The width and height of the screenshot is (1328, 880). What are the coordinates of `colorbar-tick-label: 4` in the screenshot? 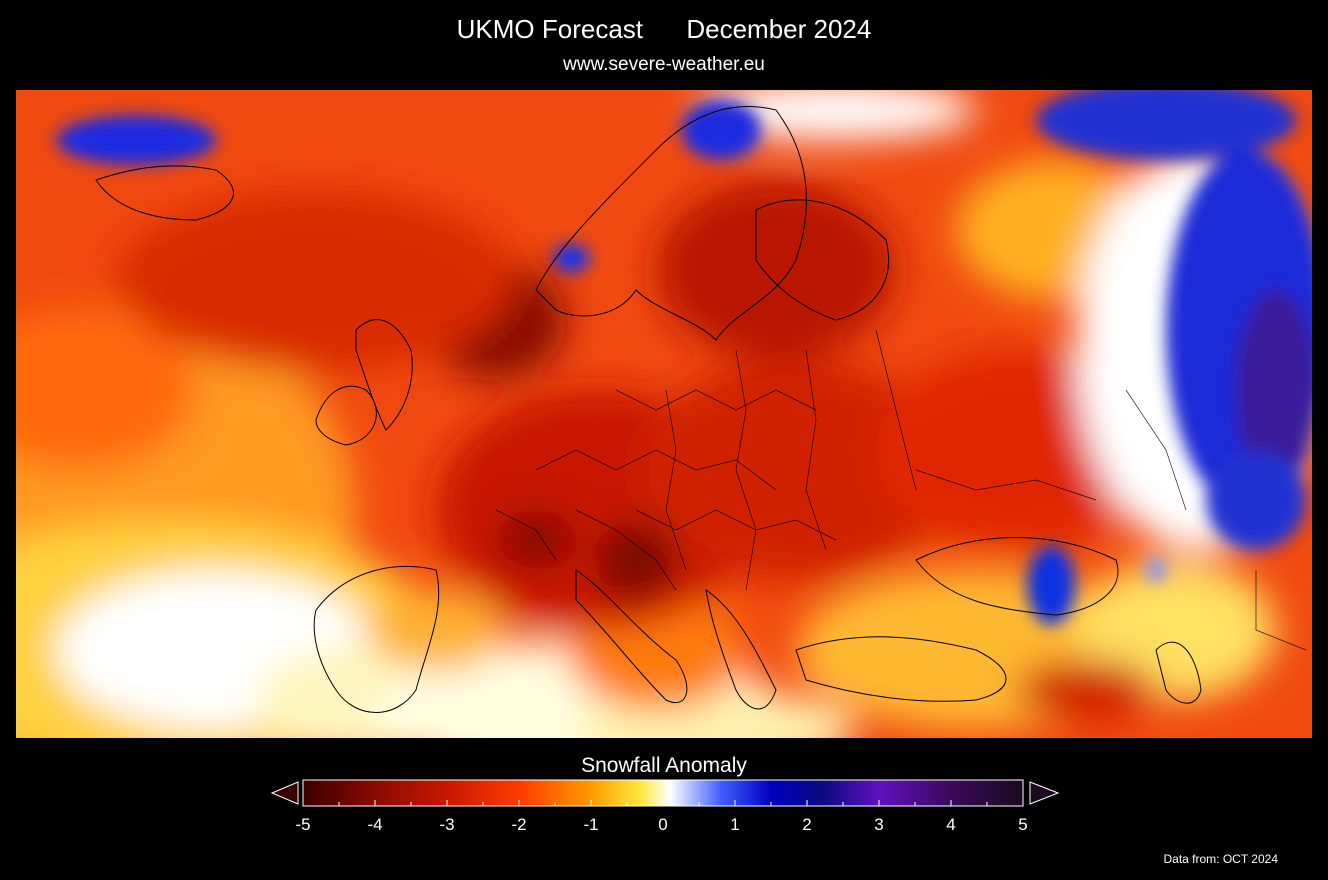 It's located at (951, 824).